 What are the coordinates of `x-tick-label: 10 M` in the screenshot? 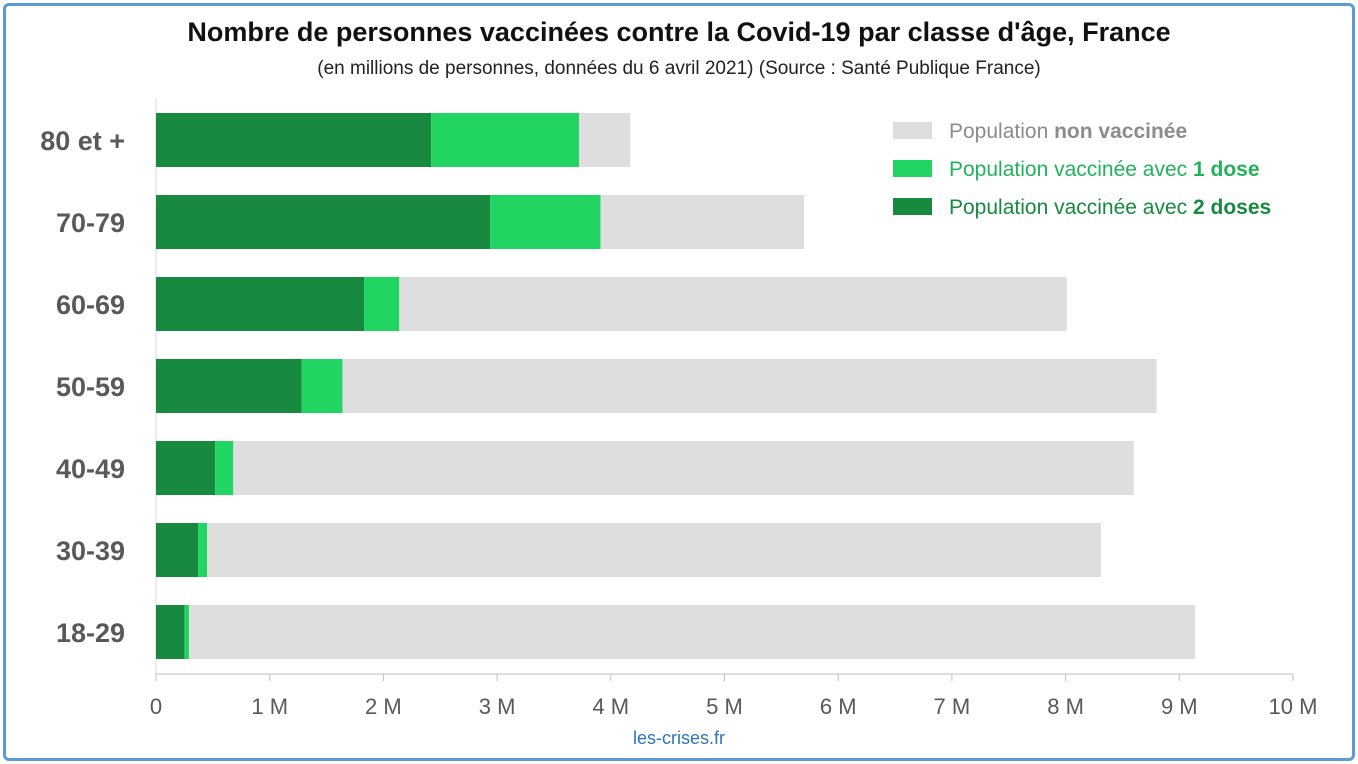 It's located at (1293, 706).